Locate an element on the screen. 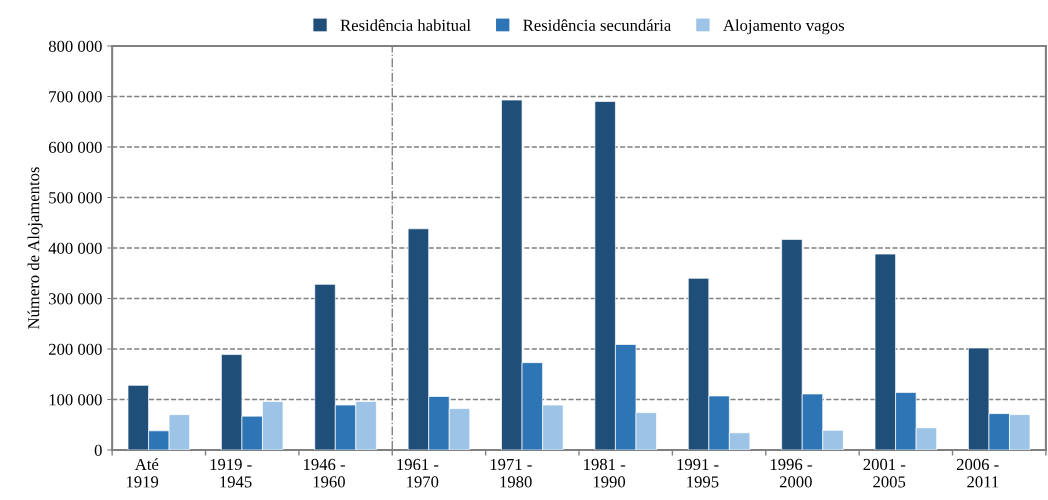  y-tick-label: 300 000 is located at coordinates (75, 299).